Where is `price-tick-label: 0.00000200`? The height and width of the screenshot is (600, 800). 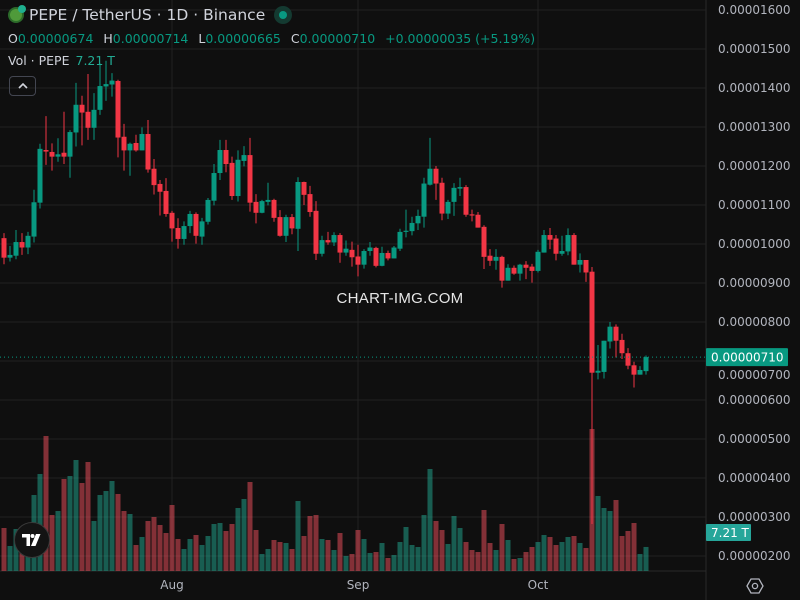
price-tick-label: 0.00000200 is located at coordinates (754, 556).